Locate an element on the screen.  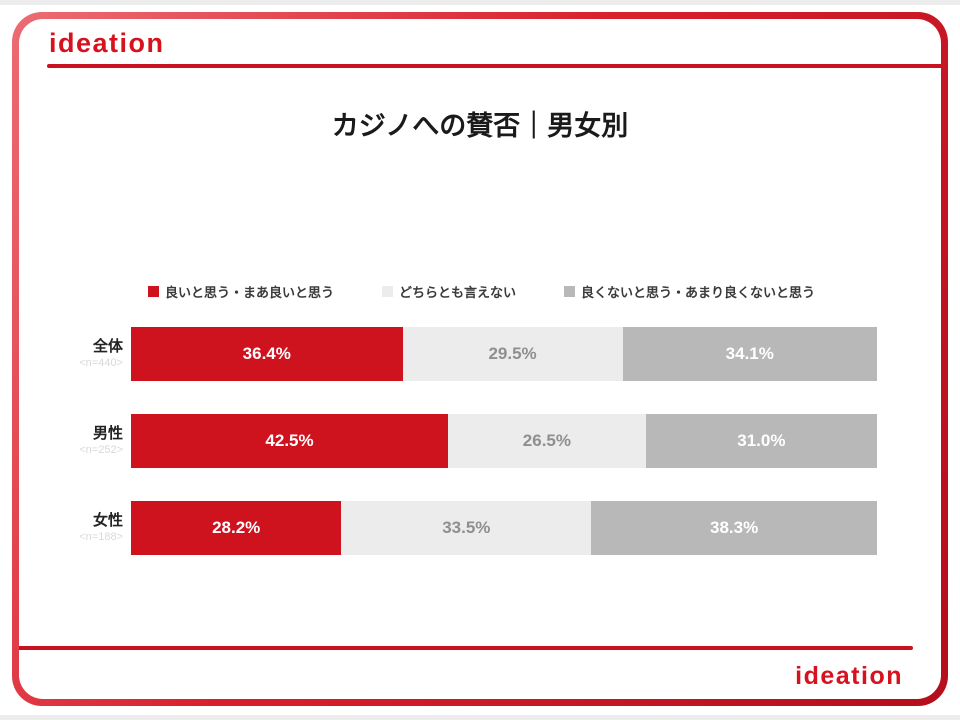
bar-track: 36.4% 29.5% 34.1% is located at coordinates (504, 354).